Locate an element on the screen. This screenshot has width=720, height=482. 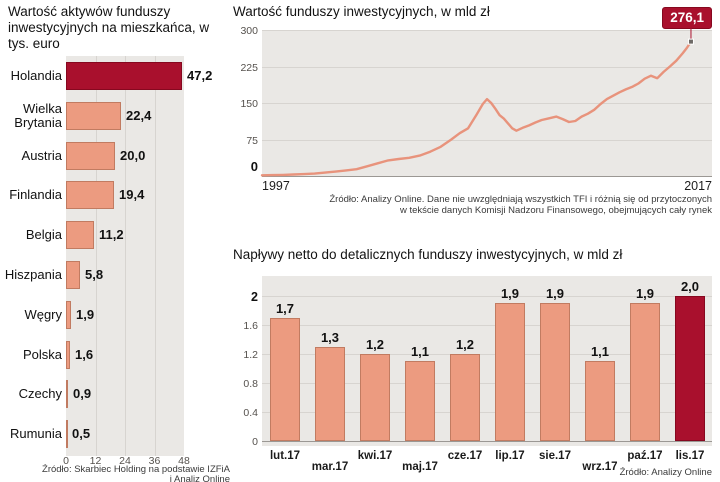
month-value: 2,0 is located at coordinates (690, 286).